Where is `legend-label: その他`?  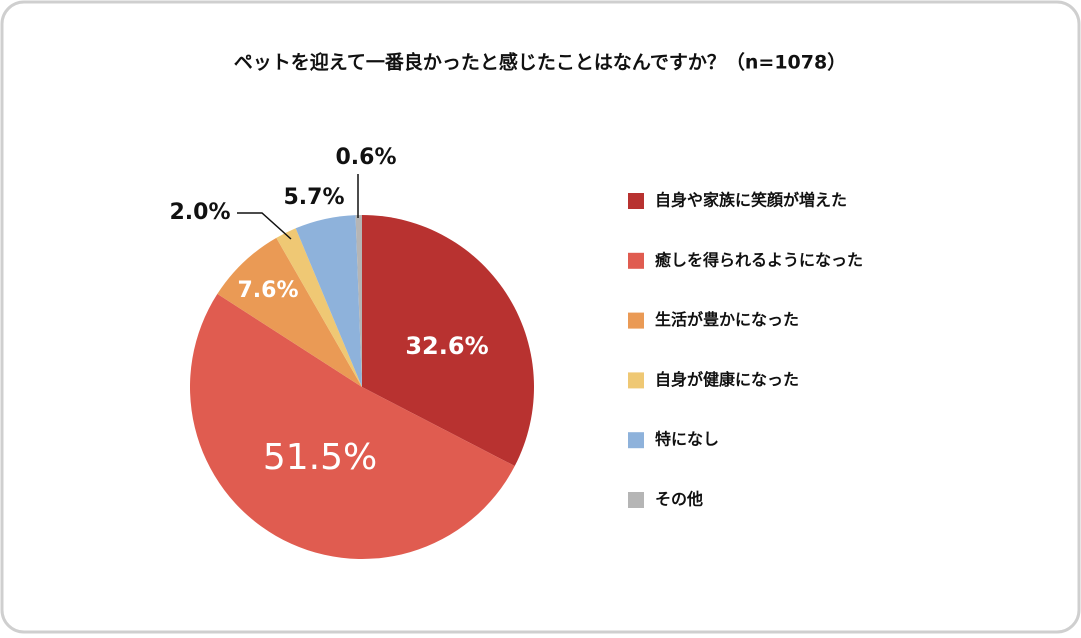 legend-label: その他 is located at coordinates (679, 499).